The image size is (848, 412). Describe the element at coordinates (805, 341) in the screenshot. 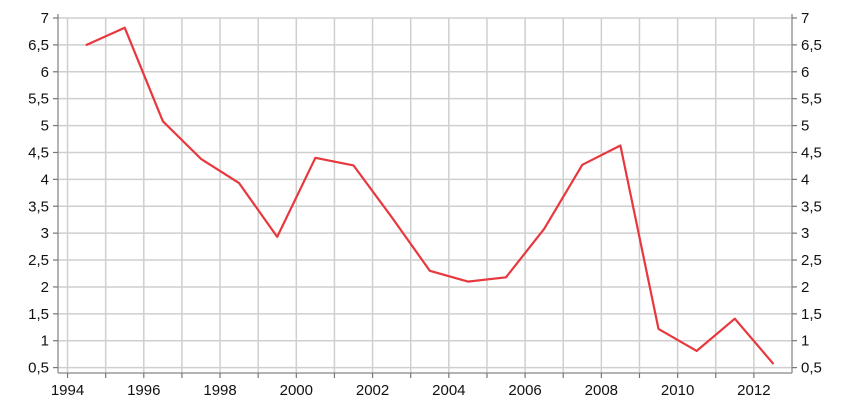

I see `y-tick-label-right: 1` at that location.